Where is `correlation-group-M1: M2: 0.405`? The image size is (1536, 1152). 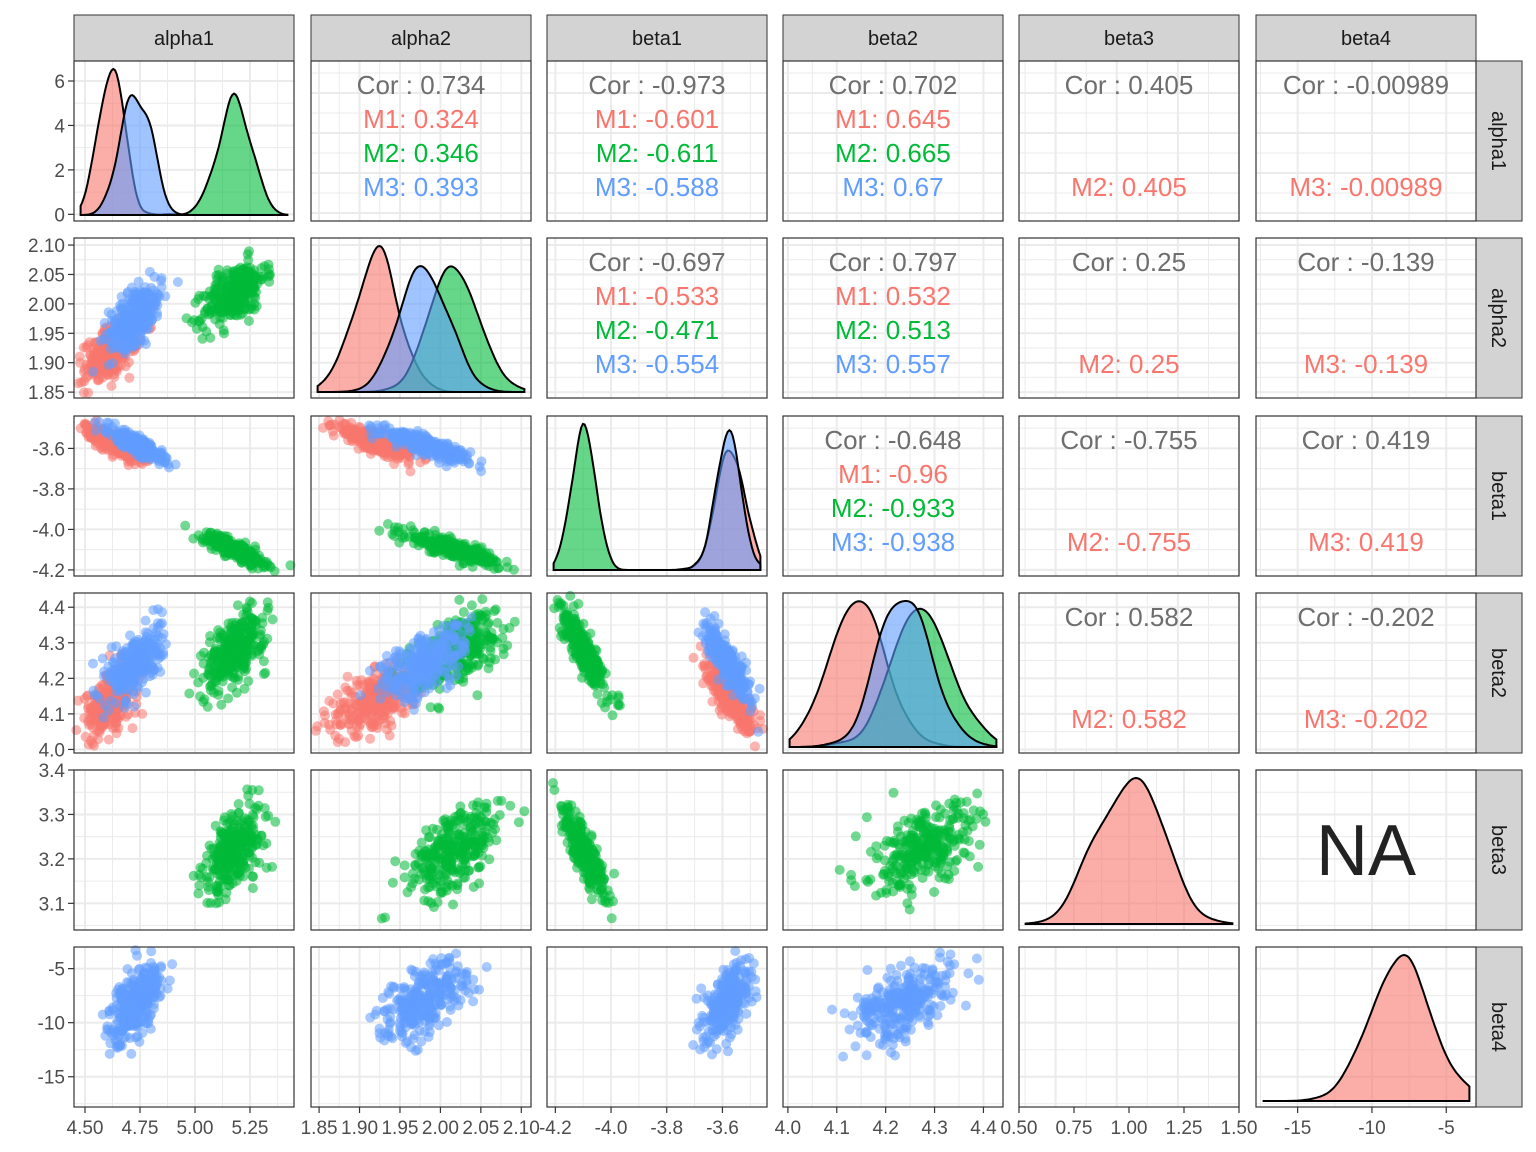 correlation-group-M1: M2: 0.405 is located at coordinates (1129, 187).